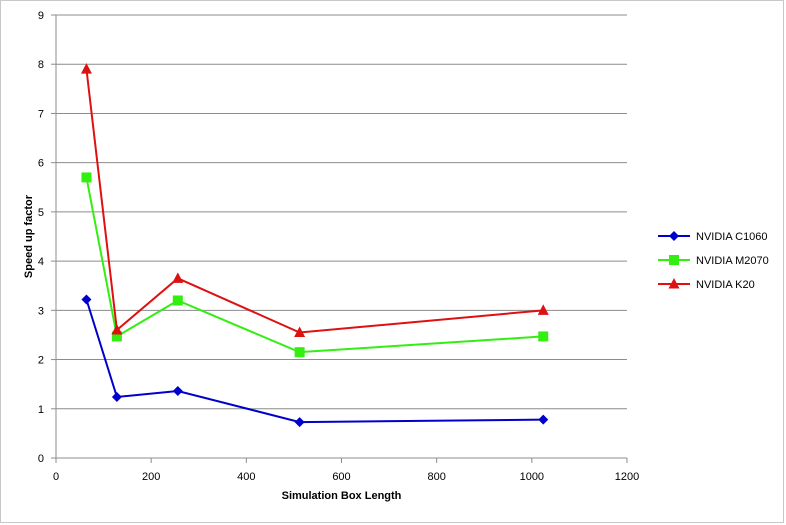 This screenshot has height=525, width=786. What do you see at coordinates (41, 361) in the screenshot?
I see `y-tick-label: 2` at bounding box center [41, 361].